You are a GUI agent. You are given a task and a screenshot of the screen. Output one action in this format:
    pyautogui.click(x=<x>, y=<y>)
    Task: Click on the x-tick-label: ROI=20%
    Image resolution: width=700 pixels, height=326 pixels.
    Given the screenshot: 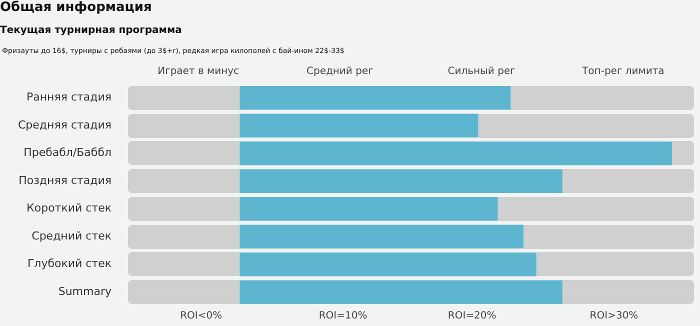 What is the action you would take?
    pyautogui.click(x=472, y=316)
    